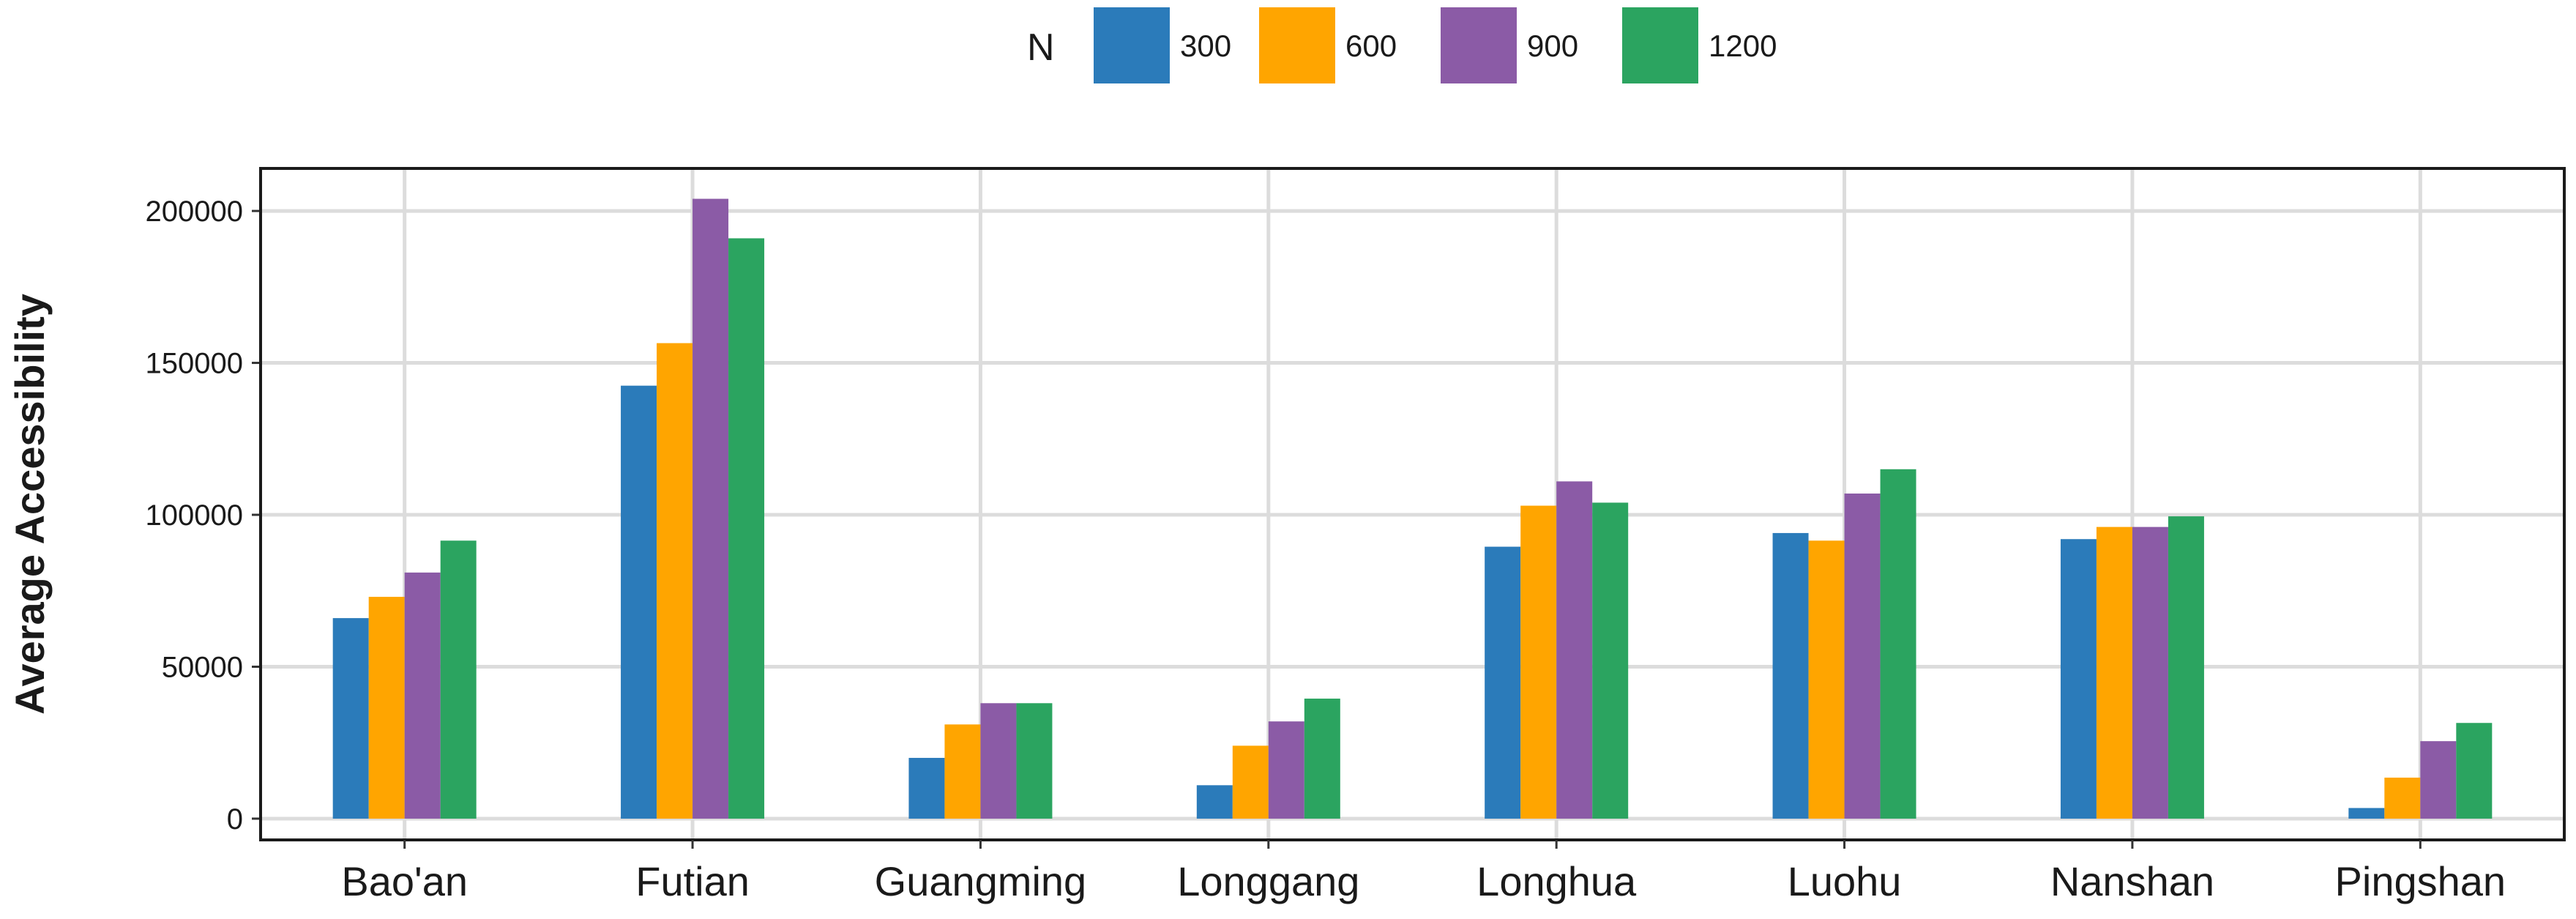 This screenshot has height=919, width=2576. What do you see at coordinates (194, 515) in the screenshot?
I see `y-tick-label: 100000` at bounding box center [194, 515].